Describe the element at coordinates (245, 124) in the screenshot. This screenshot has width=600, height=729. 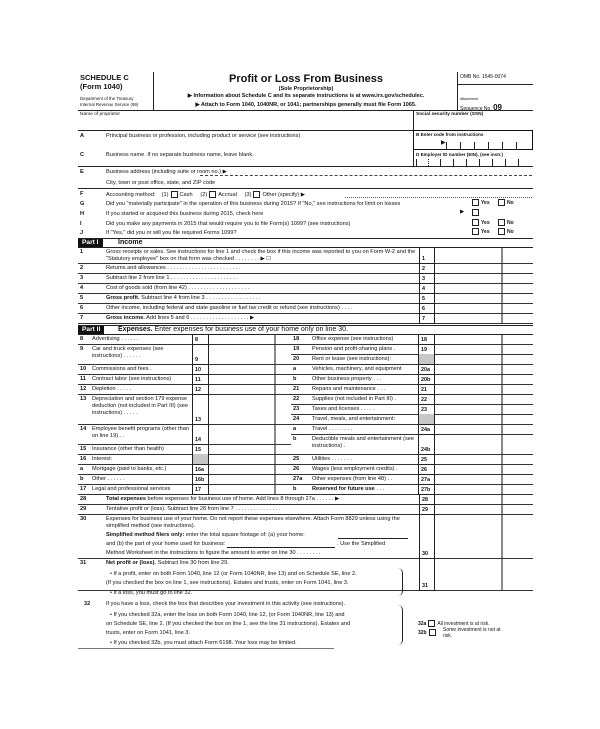
I see `name-of-proprietor-input` at that location.